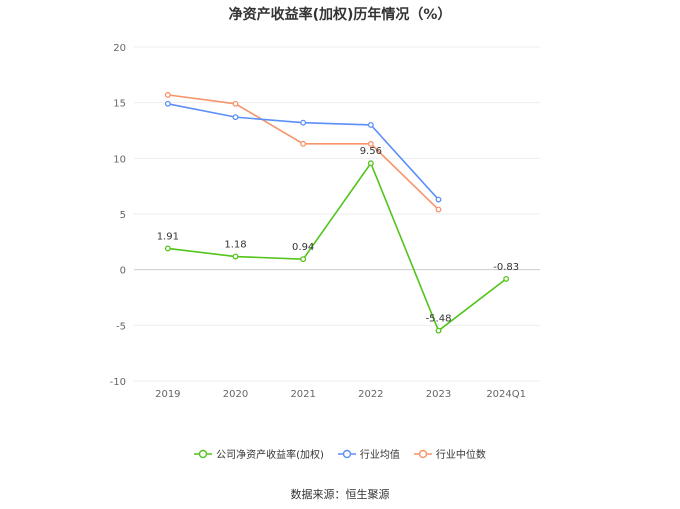 This screenshot has height=509, width=680. Describe the element at coordinates (340, 15) in the screenshot. I see `chart-title: 净资产收益率(加权)历年情况（%）` at that location.